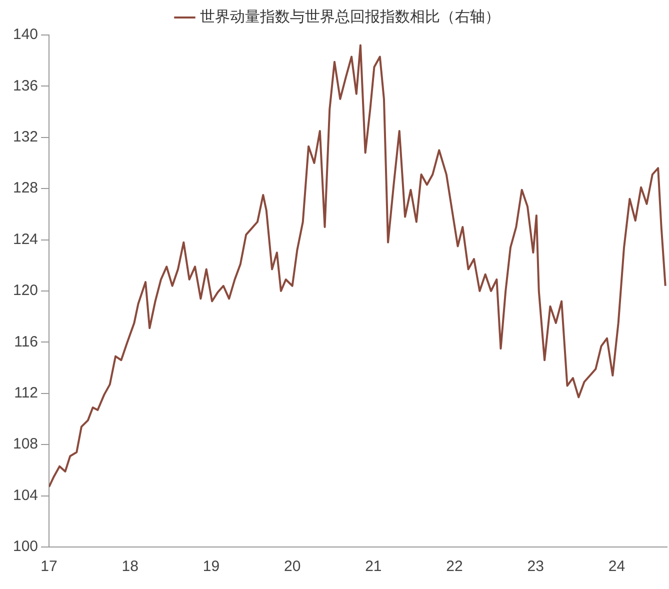  Describe the element at coordinates (25, 239) in the screenshot. I see `y-tick-label: 124` at that location.